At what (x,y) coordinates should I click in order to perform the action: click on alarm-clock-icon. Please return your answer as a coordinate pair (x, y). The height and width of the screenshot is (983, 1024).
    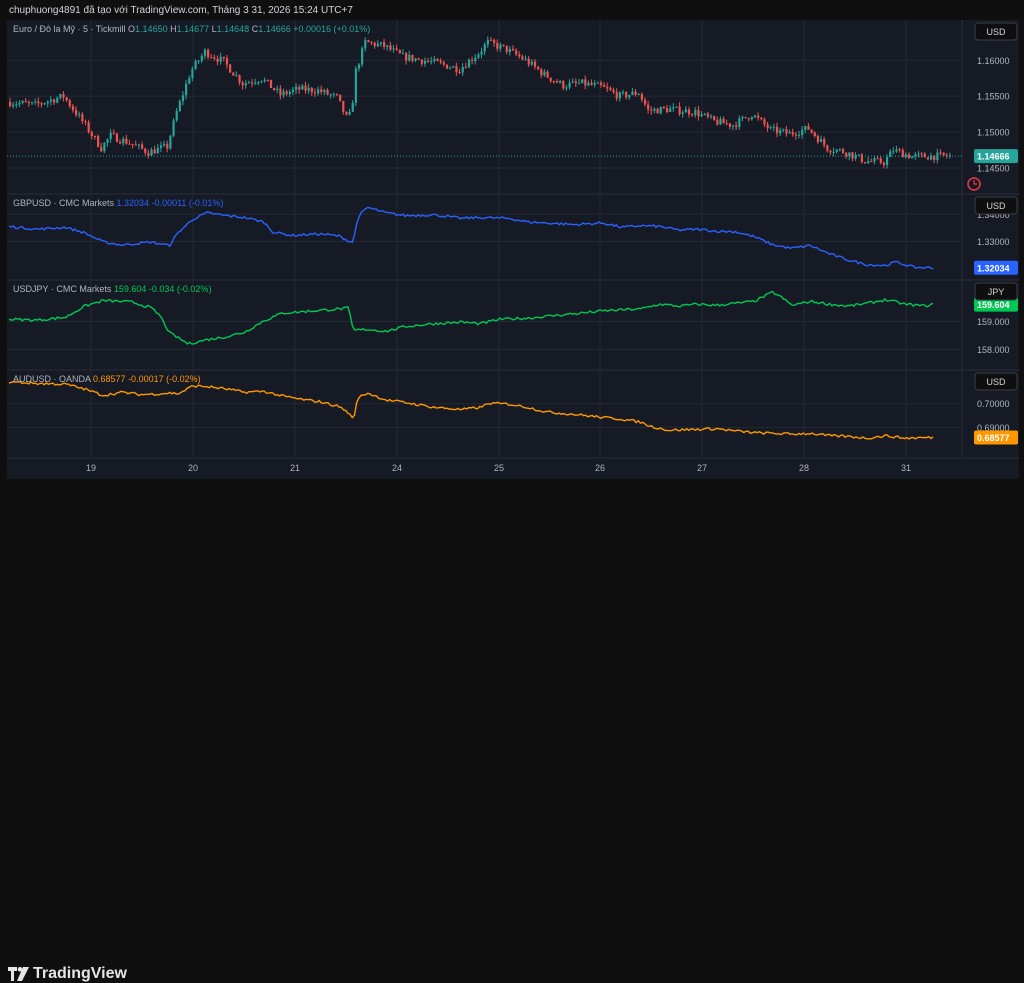
    Looking at the image, I should click on (974, 184).